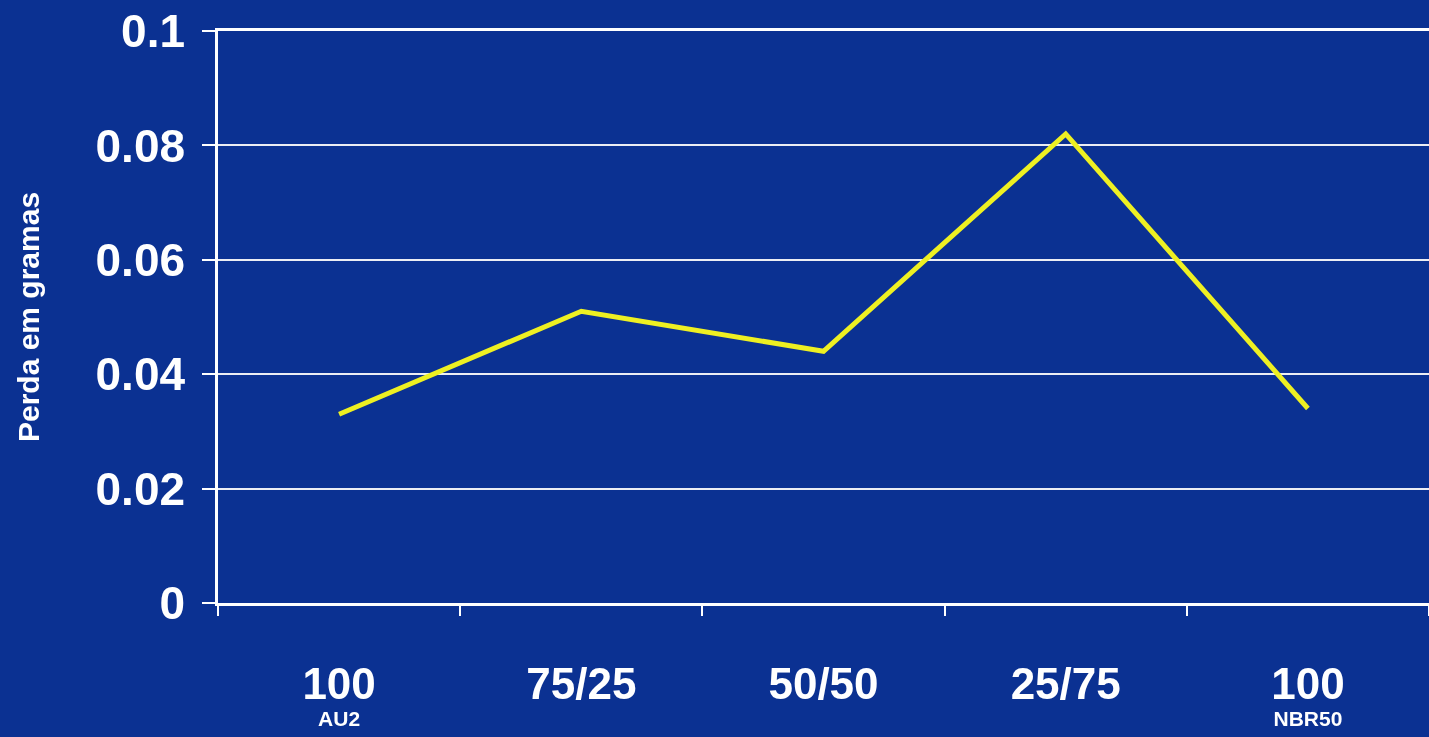 The width and height of the screenshot is (1429, 737). Describe the element at coordinates (581, 683) in the screenshot. I see `x-tick-label: 75/25` at that location.